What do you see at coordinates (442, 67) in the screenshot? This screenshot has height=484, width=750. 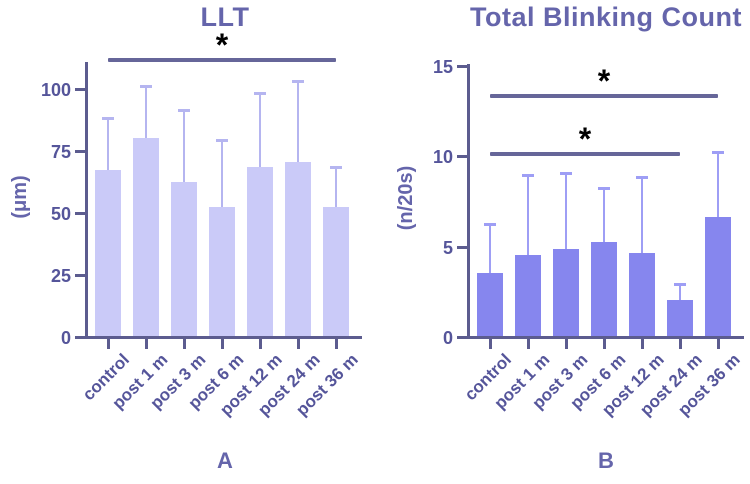 I see `y-tick-label: 15` at bounding box center [442, 67].